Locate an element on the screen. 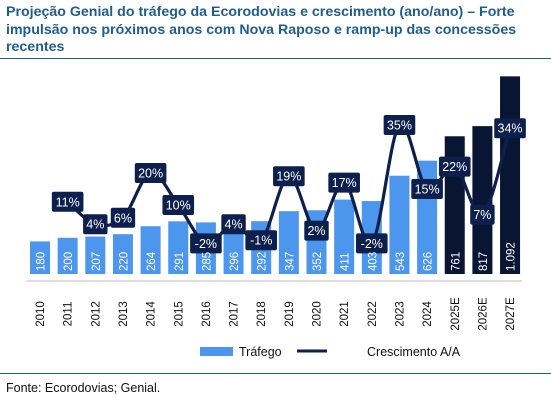  growth-label-box-2018 is located at coordinates (261, 240).